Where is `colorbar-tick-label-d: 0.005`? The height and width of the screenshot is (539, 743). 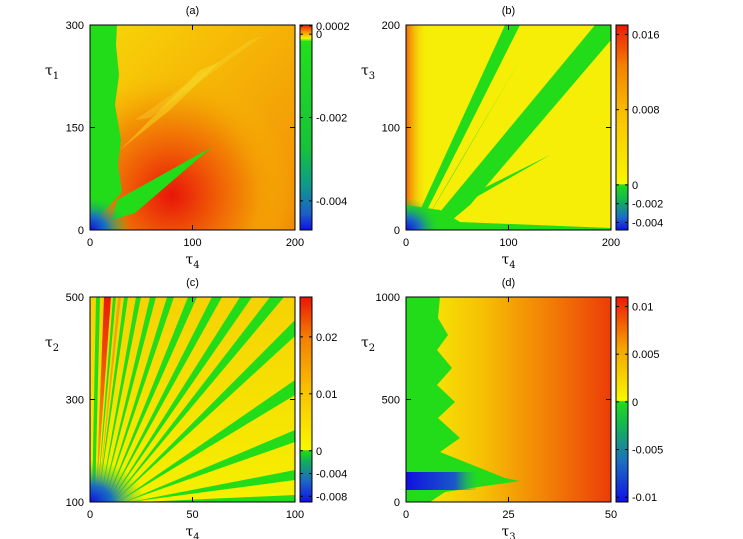 colorbar-tick-label-d: 0.005 is located at coordinates (646, 355).